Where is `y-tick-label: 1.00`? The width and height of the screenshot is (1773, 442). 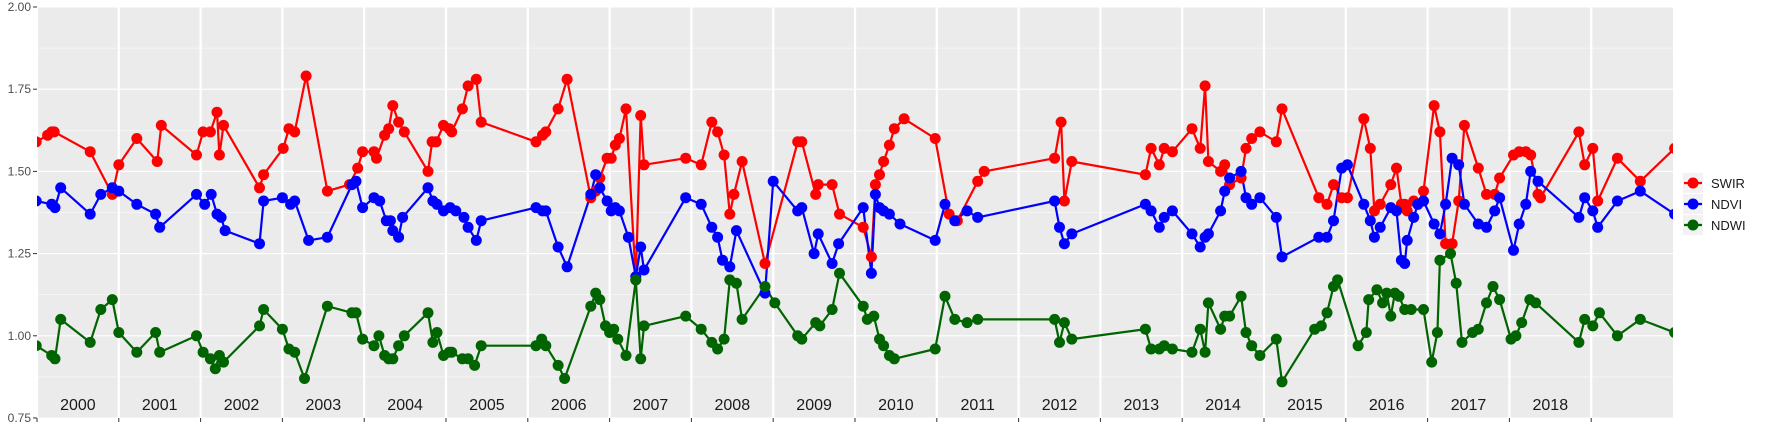 y-tick-label: 1.00 is located at coordinates (20, 336).